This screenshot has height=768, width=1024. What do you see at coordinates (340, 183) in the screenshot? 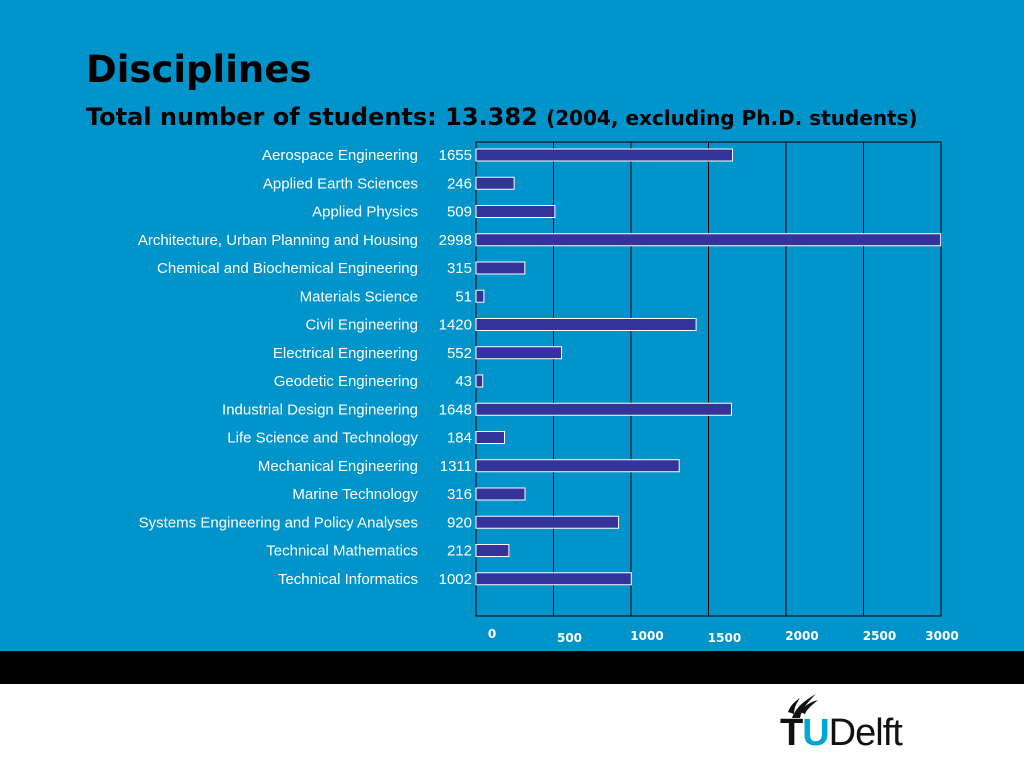
I see `category-label: Applied Earth Sciences` at bounding box center [340, 183].